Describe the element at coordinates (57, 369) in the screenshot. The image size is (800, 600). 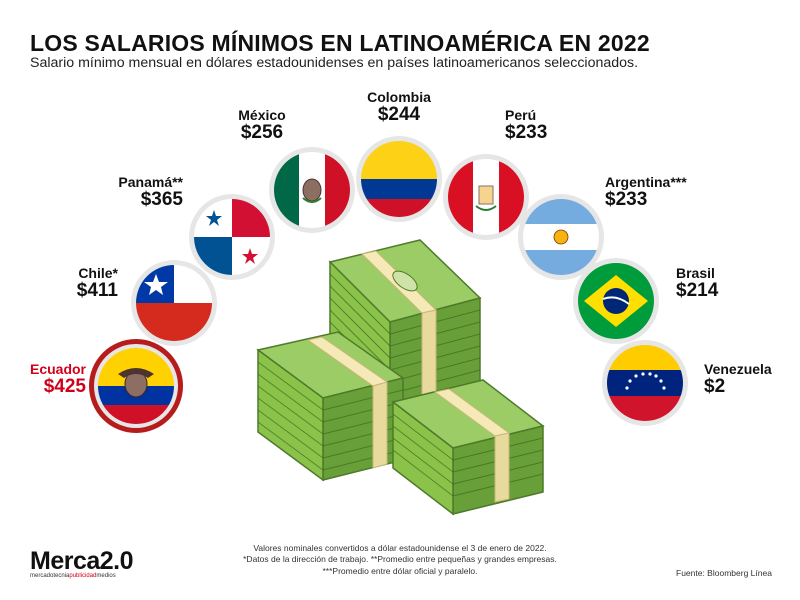
I see `country-name: Ecuador` at that location.